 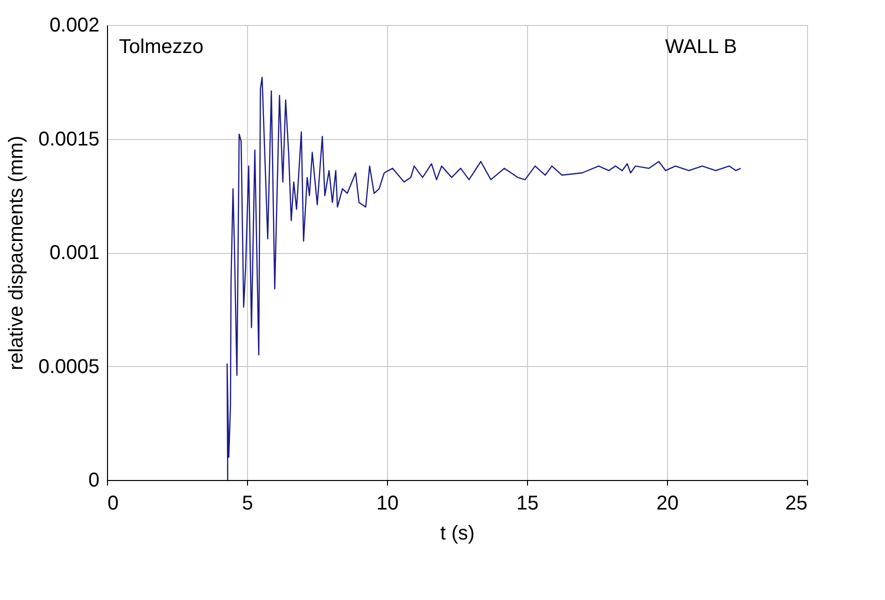 I want to click on x-tick-label: 10, so click(x=387, y=503).